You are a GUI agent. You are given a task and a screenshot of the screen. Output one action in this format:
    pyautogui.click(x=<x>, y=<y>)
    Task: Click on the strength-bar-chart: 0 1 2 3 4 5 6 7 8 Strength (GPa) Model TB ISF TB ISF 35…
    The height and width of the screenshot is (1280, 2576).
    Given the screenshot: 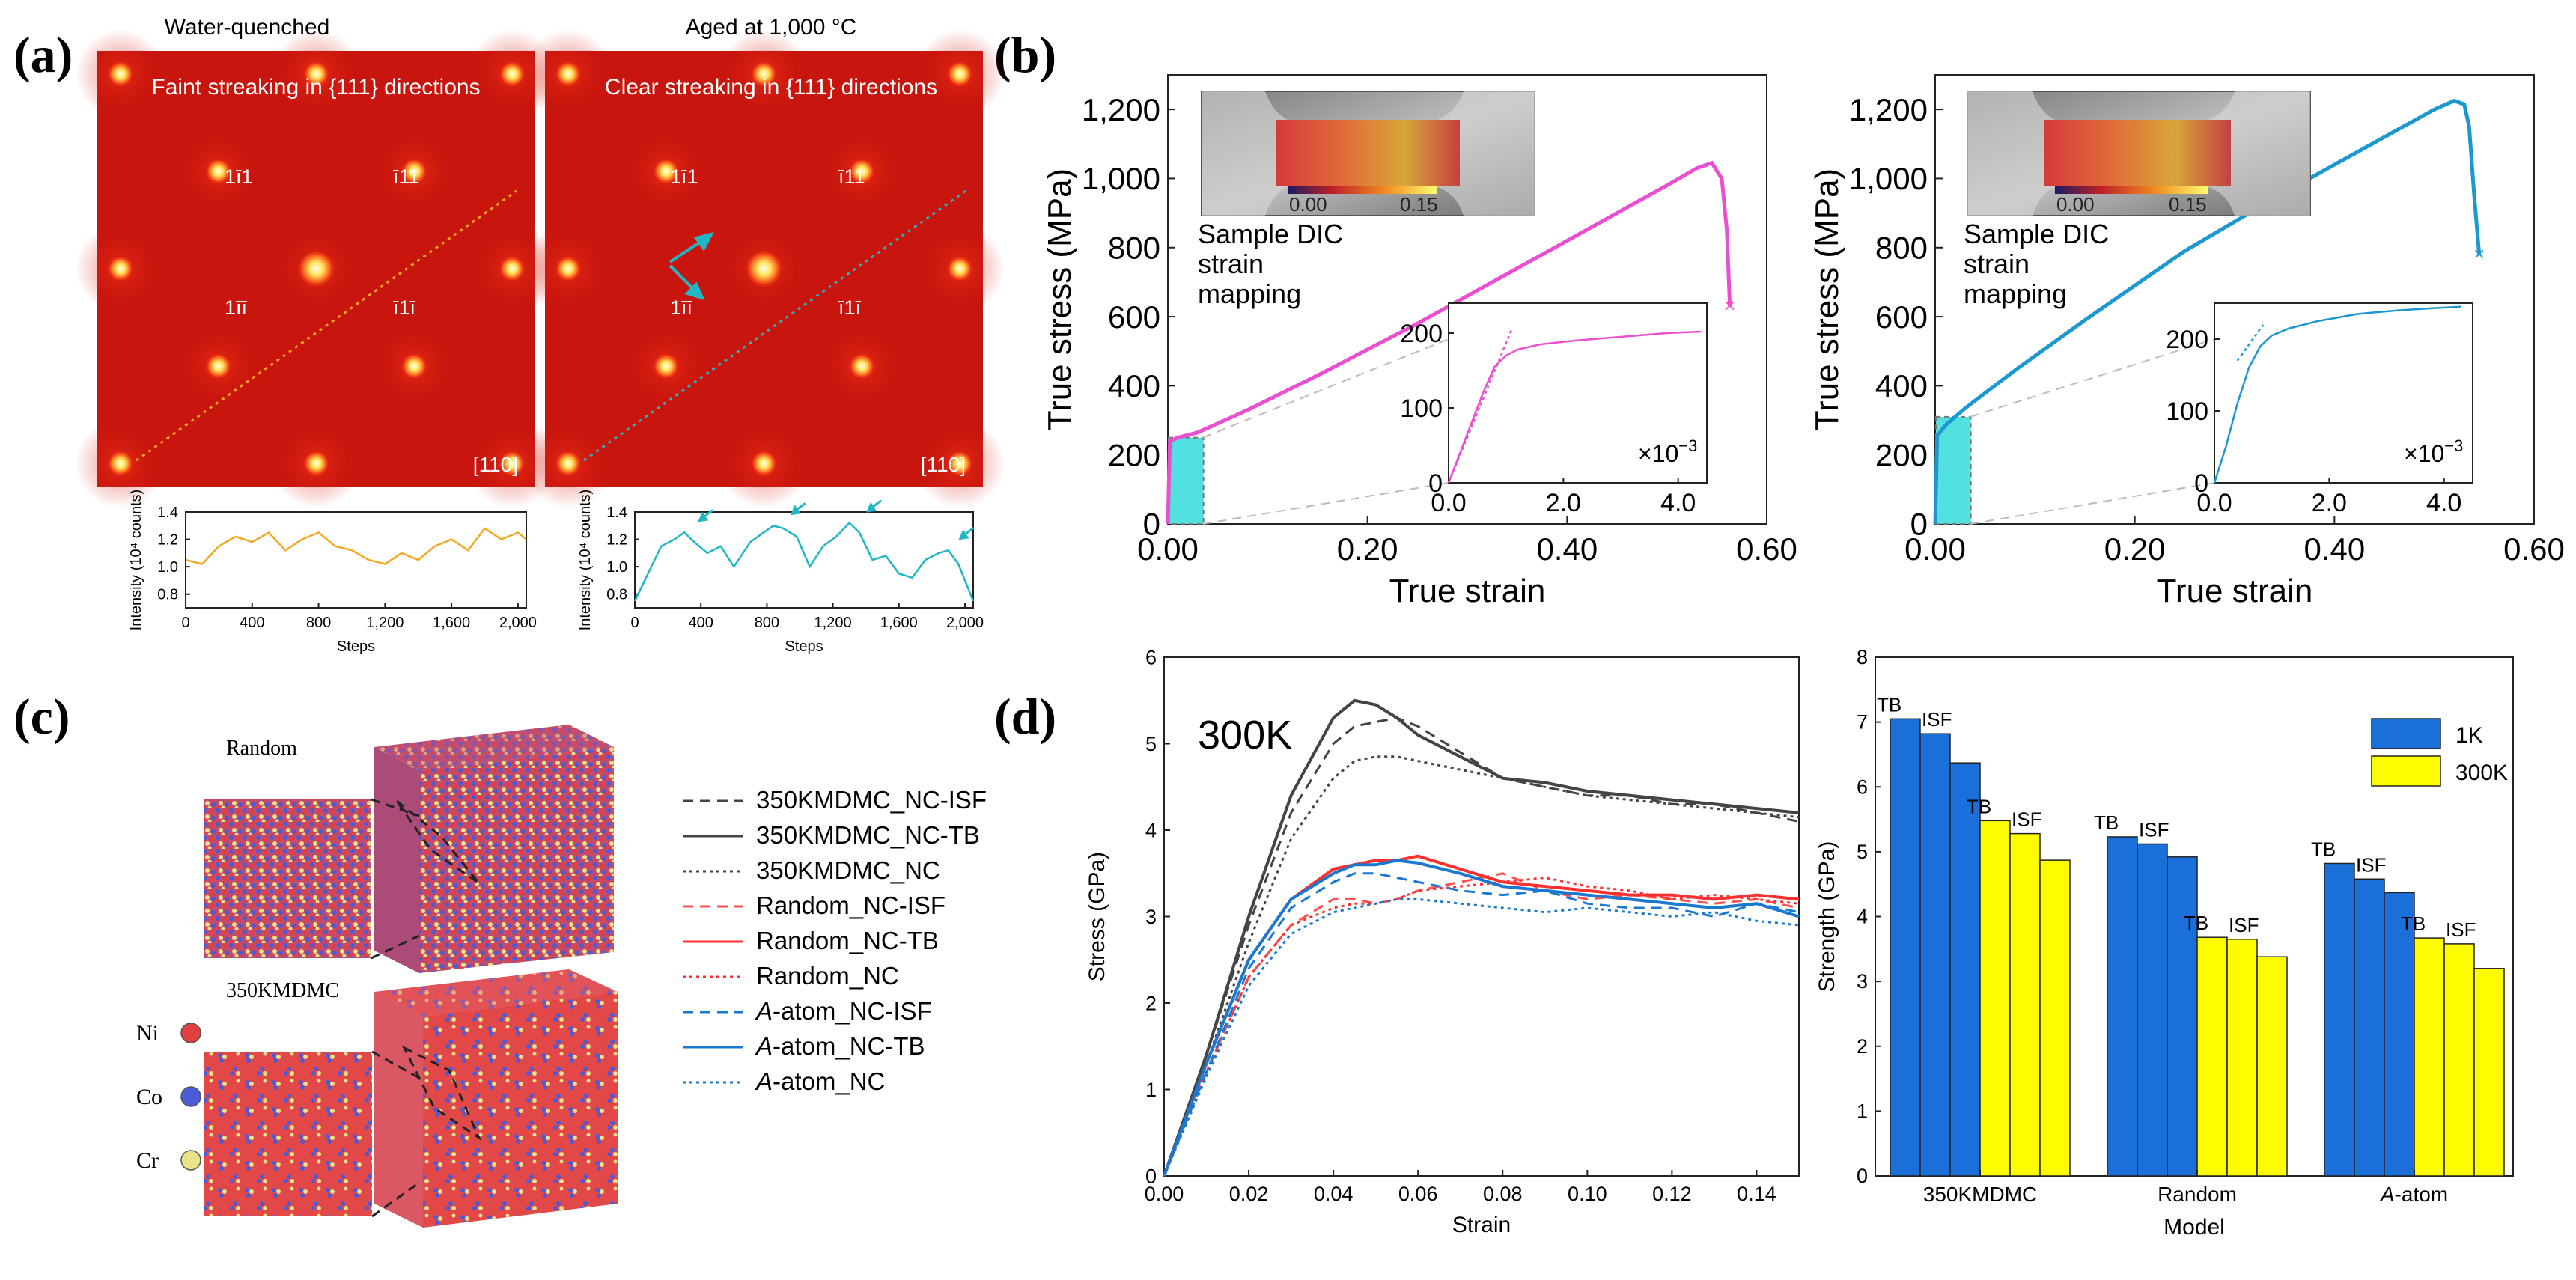 What is the action you would take?
    pyautogui.click(x=2164, y=943)
    